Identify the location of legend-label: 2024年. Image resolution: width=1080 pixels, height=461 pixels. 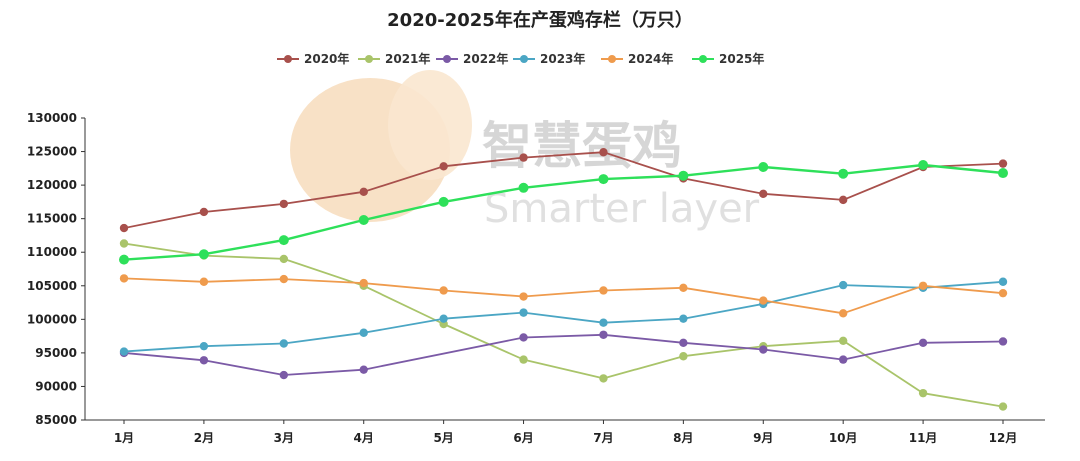
(650, 58).